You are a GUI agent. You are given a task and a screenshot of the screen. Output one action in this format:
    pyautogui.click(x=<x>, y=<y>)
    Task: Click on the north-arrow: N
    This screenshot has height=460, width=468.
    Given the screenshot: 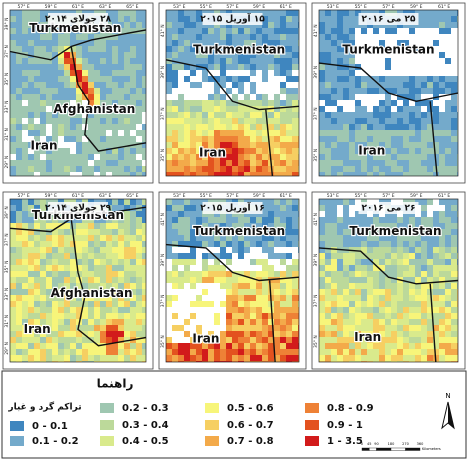 What is the action you would take?
    pyautogui.click(x=448, y=411)
    